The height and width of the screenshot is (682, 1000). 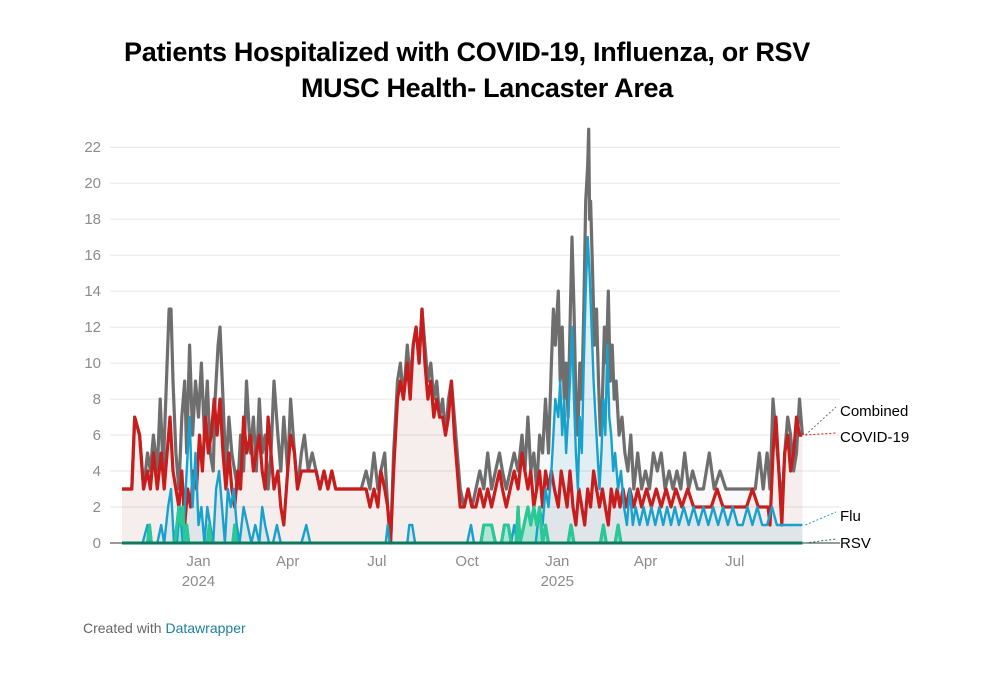 I want to click on footer-credit: Created with Datawrapper, so click(x=164, y=628).